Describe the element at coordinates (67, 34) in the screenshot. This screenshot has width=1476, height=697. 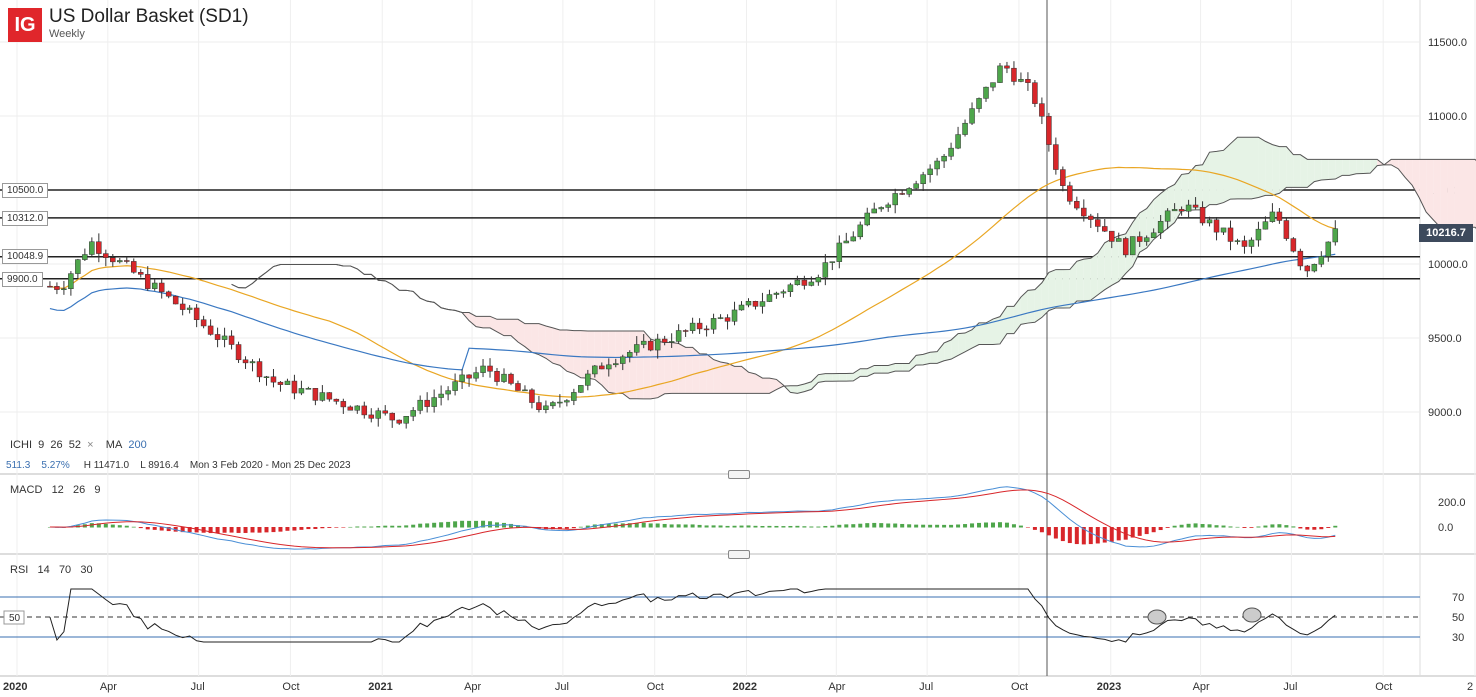
I see `chart-timeframe: Weekly` at that location.